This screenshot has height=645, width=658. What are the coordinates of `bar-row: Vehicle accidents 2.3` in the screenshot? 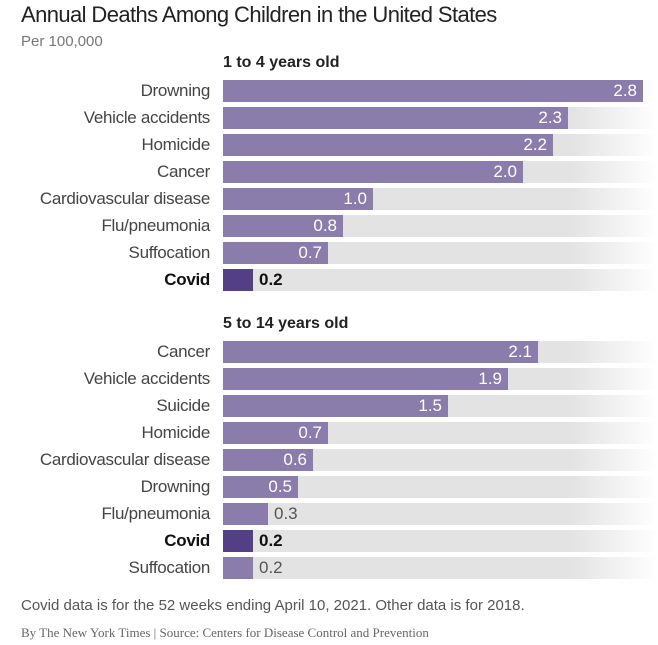 It's located at (329, 118).